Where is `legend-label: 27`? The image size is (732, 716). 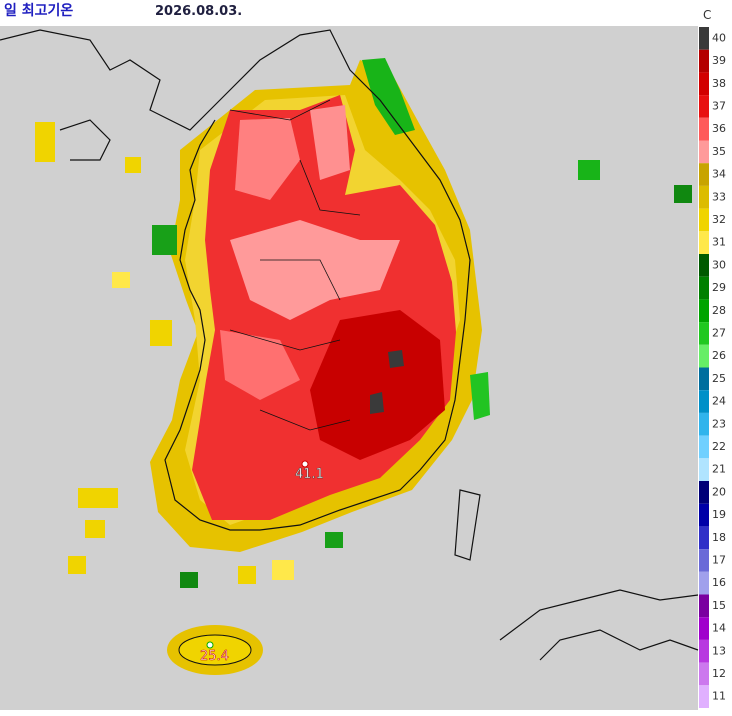 legend-label: 27 is located at coordinates (719, 332).